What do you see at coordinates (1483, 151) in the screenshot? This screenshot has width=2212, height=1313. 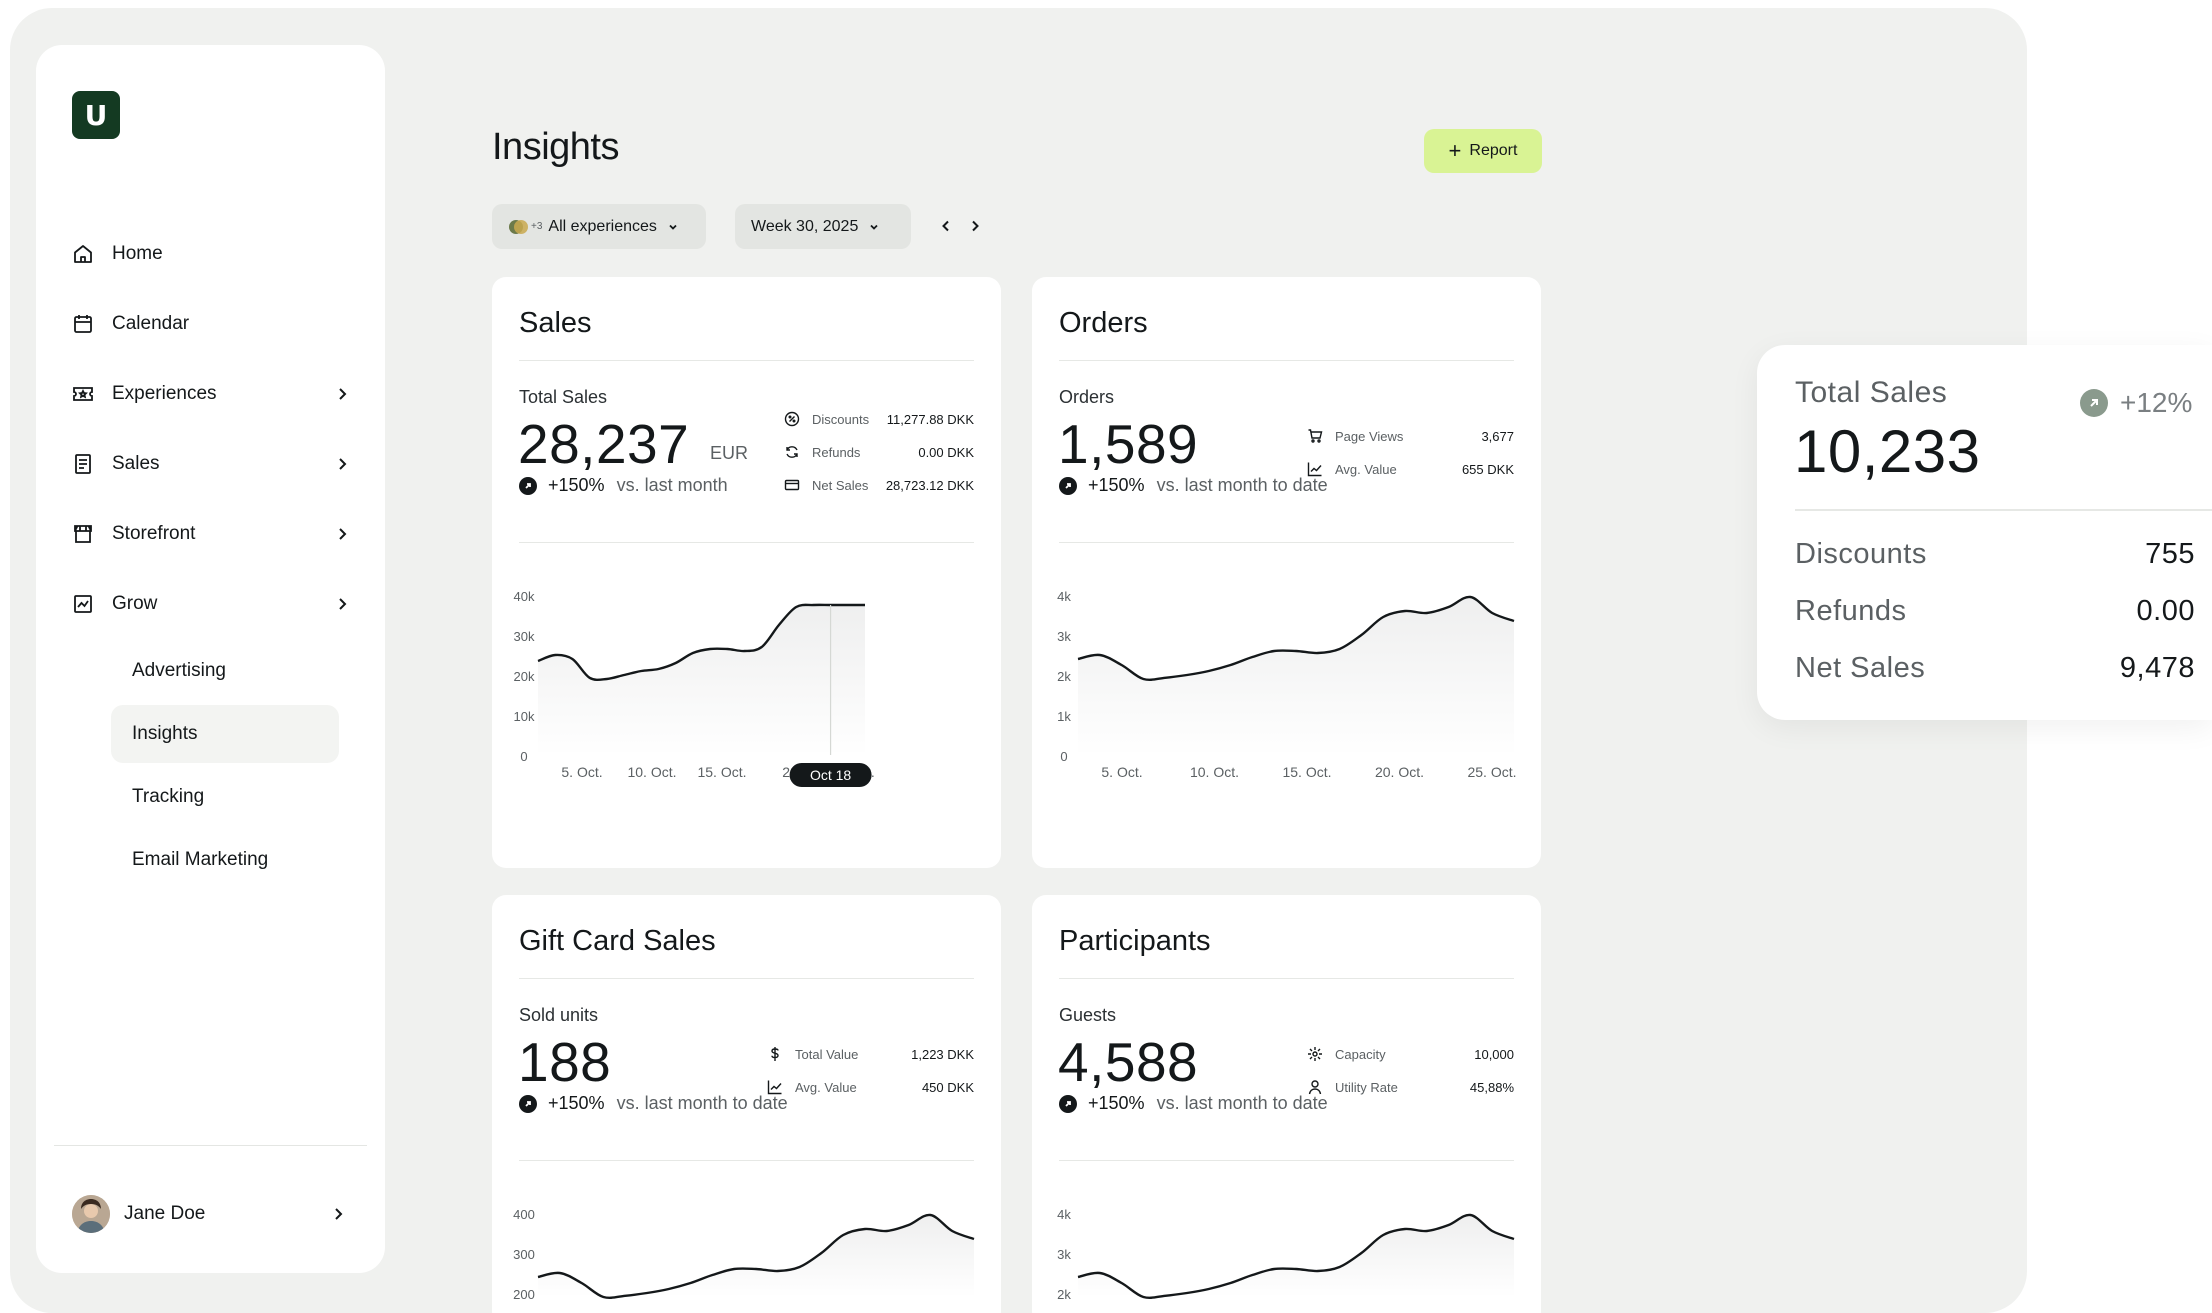 I see `add-report-button: + Report` at bounding box center [1483, 151].